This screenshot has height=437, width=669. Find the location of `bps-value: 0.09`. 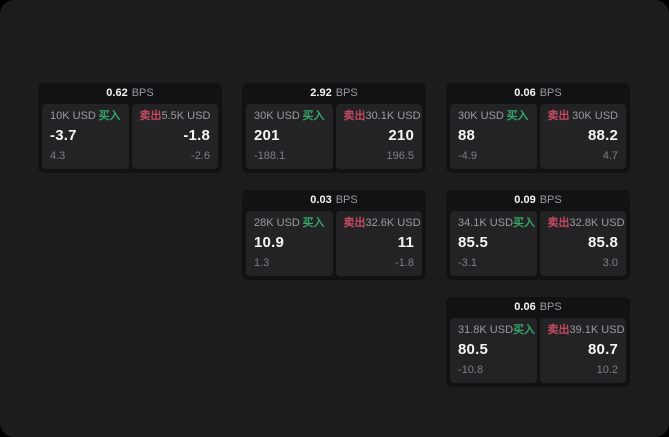

bps-value: 0.09 is located at coordinates (525, 200).